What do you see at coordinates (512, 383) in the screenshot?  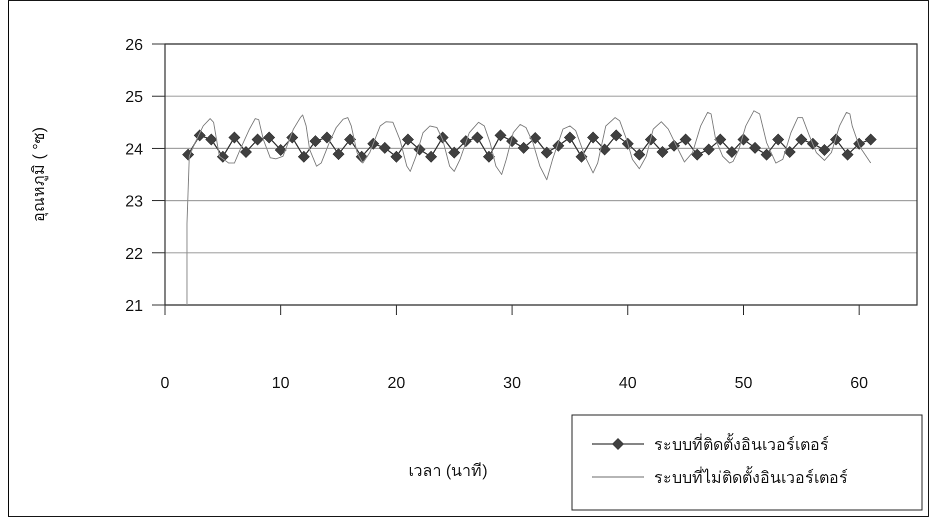 I see `x-tick-label: 30` at bounding box center [512, 383].